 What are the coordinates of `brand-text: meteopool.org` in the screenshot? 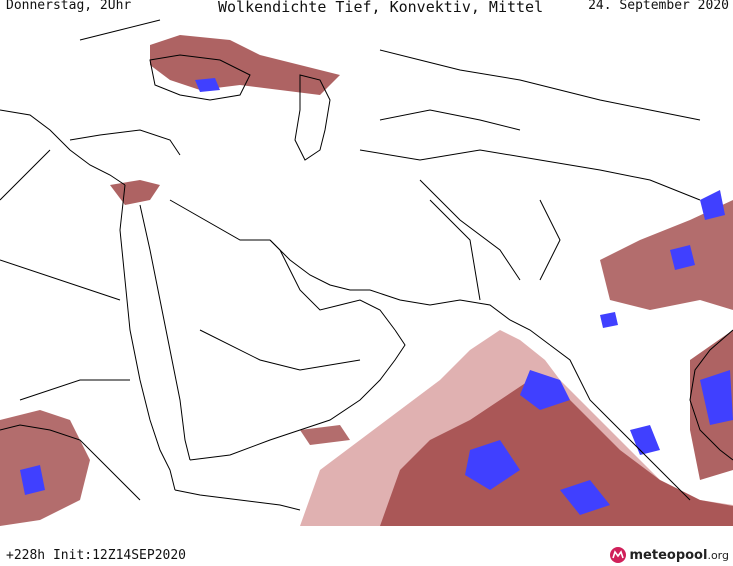 It's located at (679, 555).